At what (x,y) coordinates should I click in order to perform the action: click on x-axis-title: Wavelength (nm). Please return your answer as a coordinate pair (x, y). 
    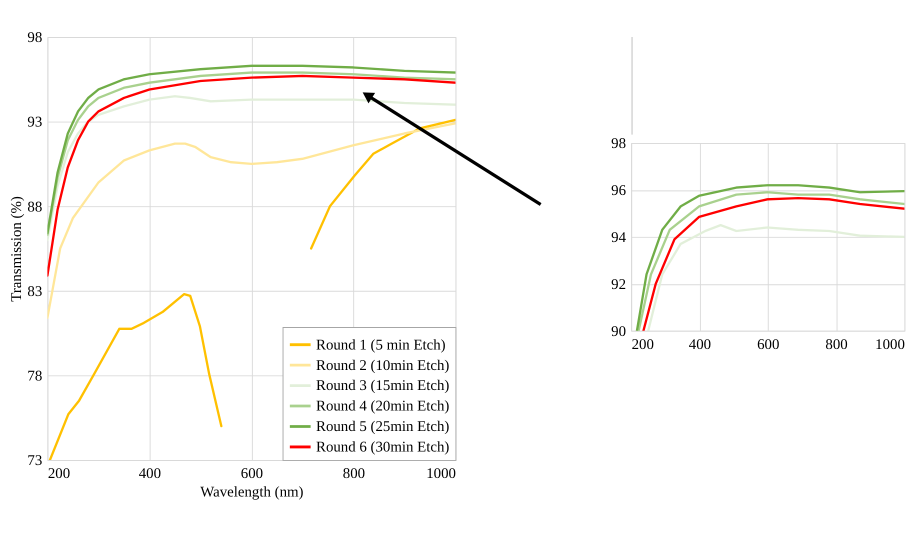
    Looking at the image, I should click on (252, 492).